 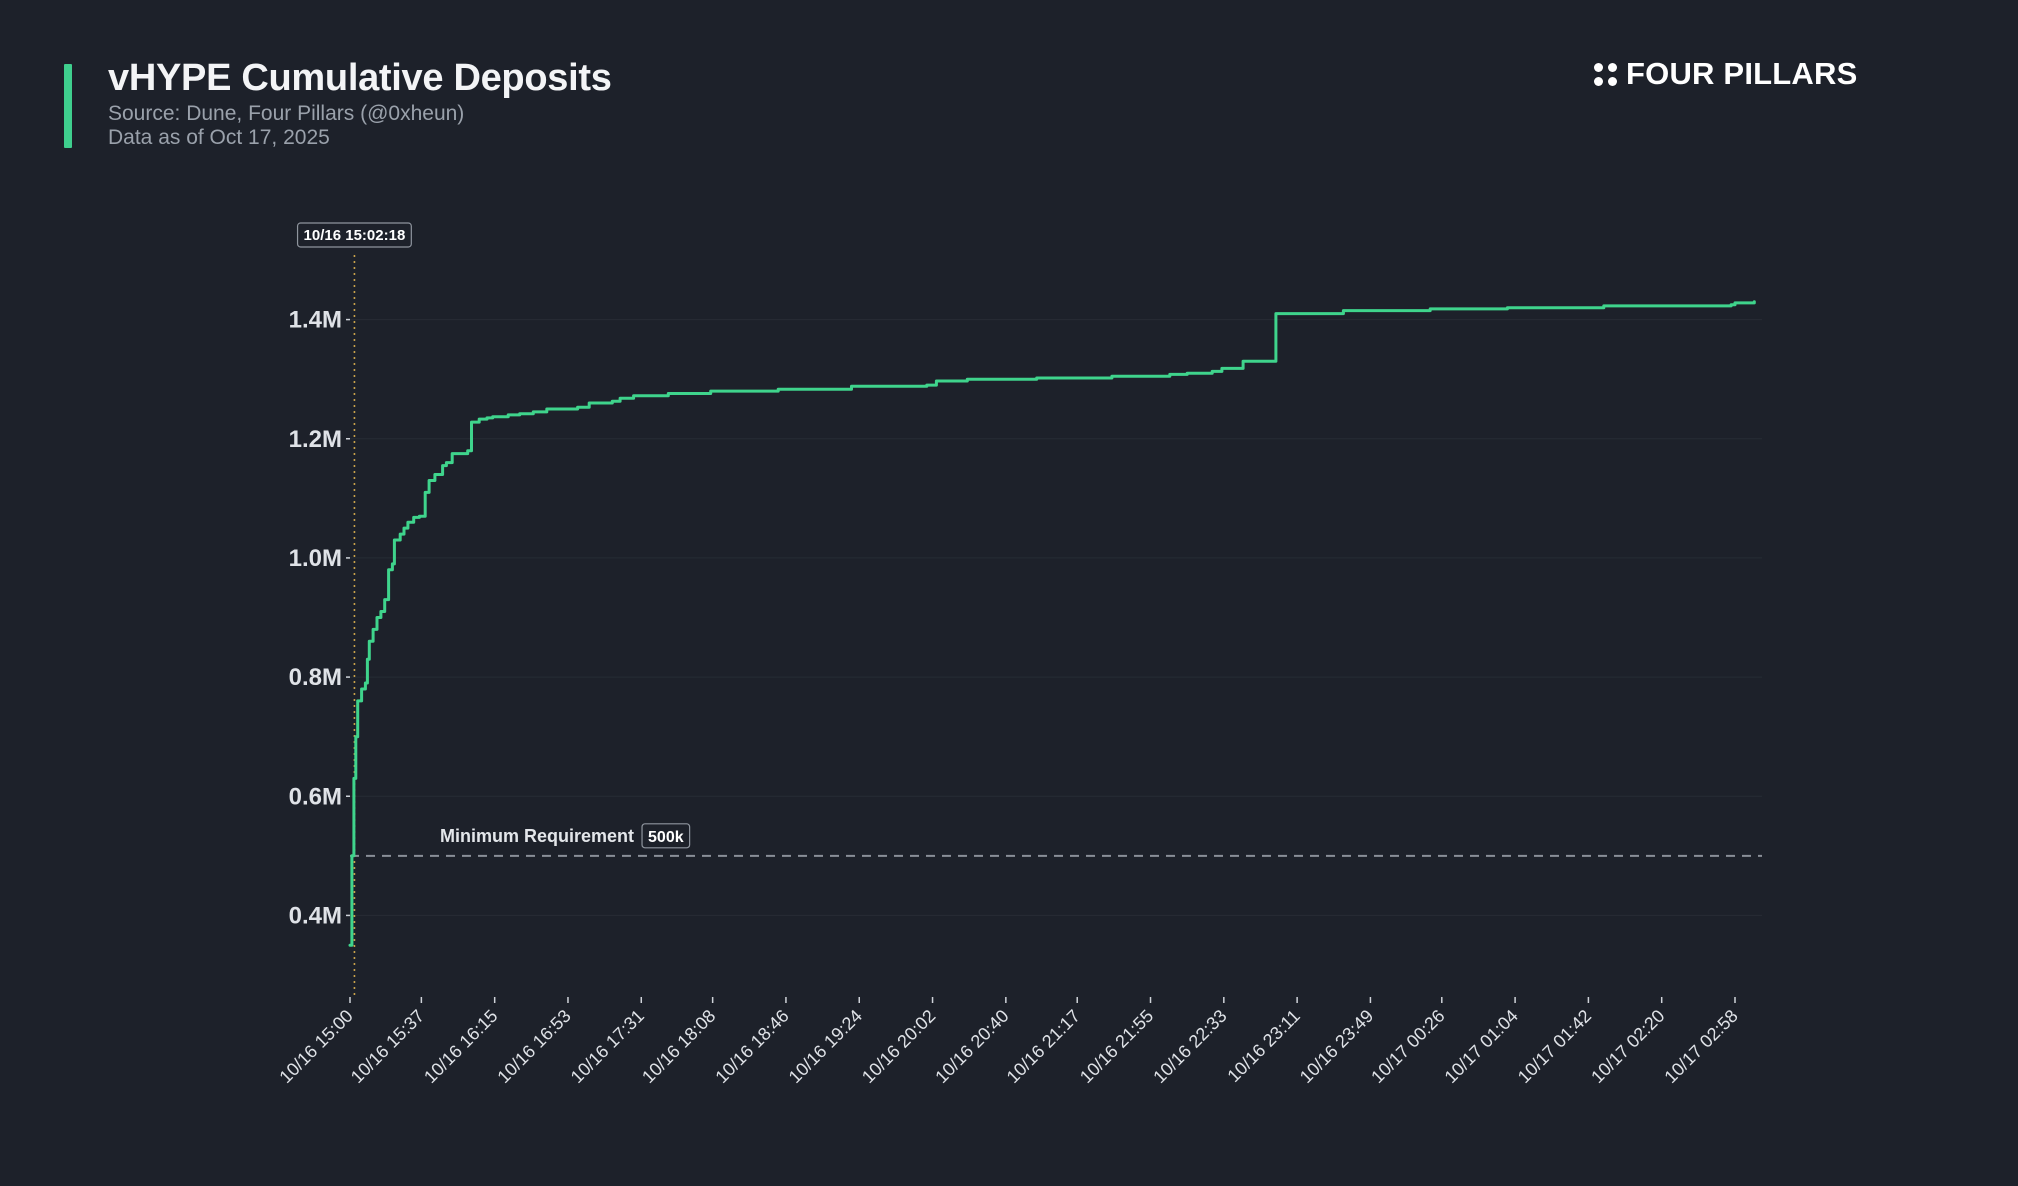 I want to click on x-tick-label: 10/17 01:04, so click(x=1481, y=1046).